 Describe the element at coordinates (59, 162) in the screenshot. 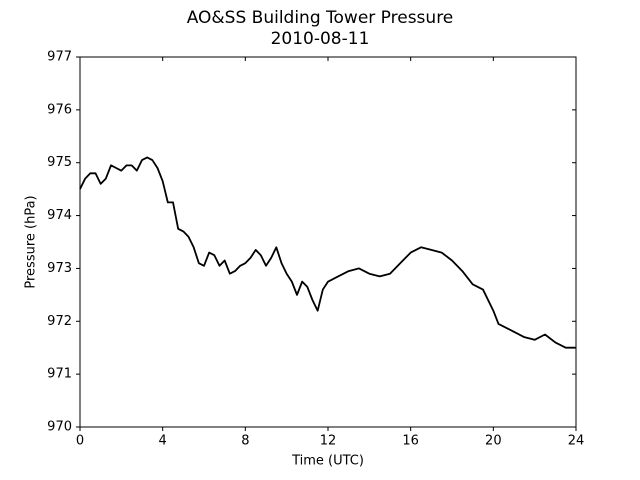

I see `y-tick-label: 975` at that location.